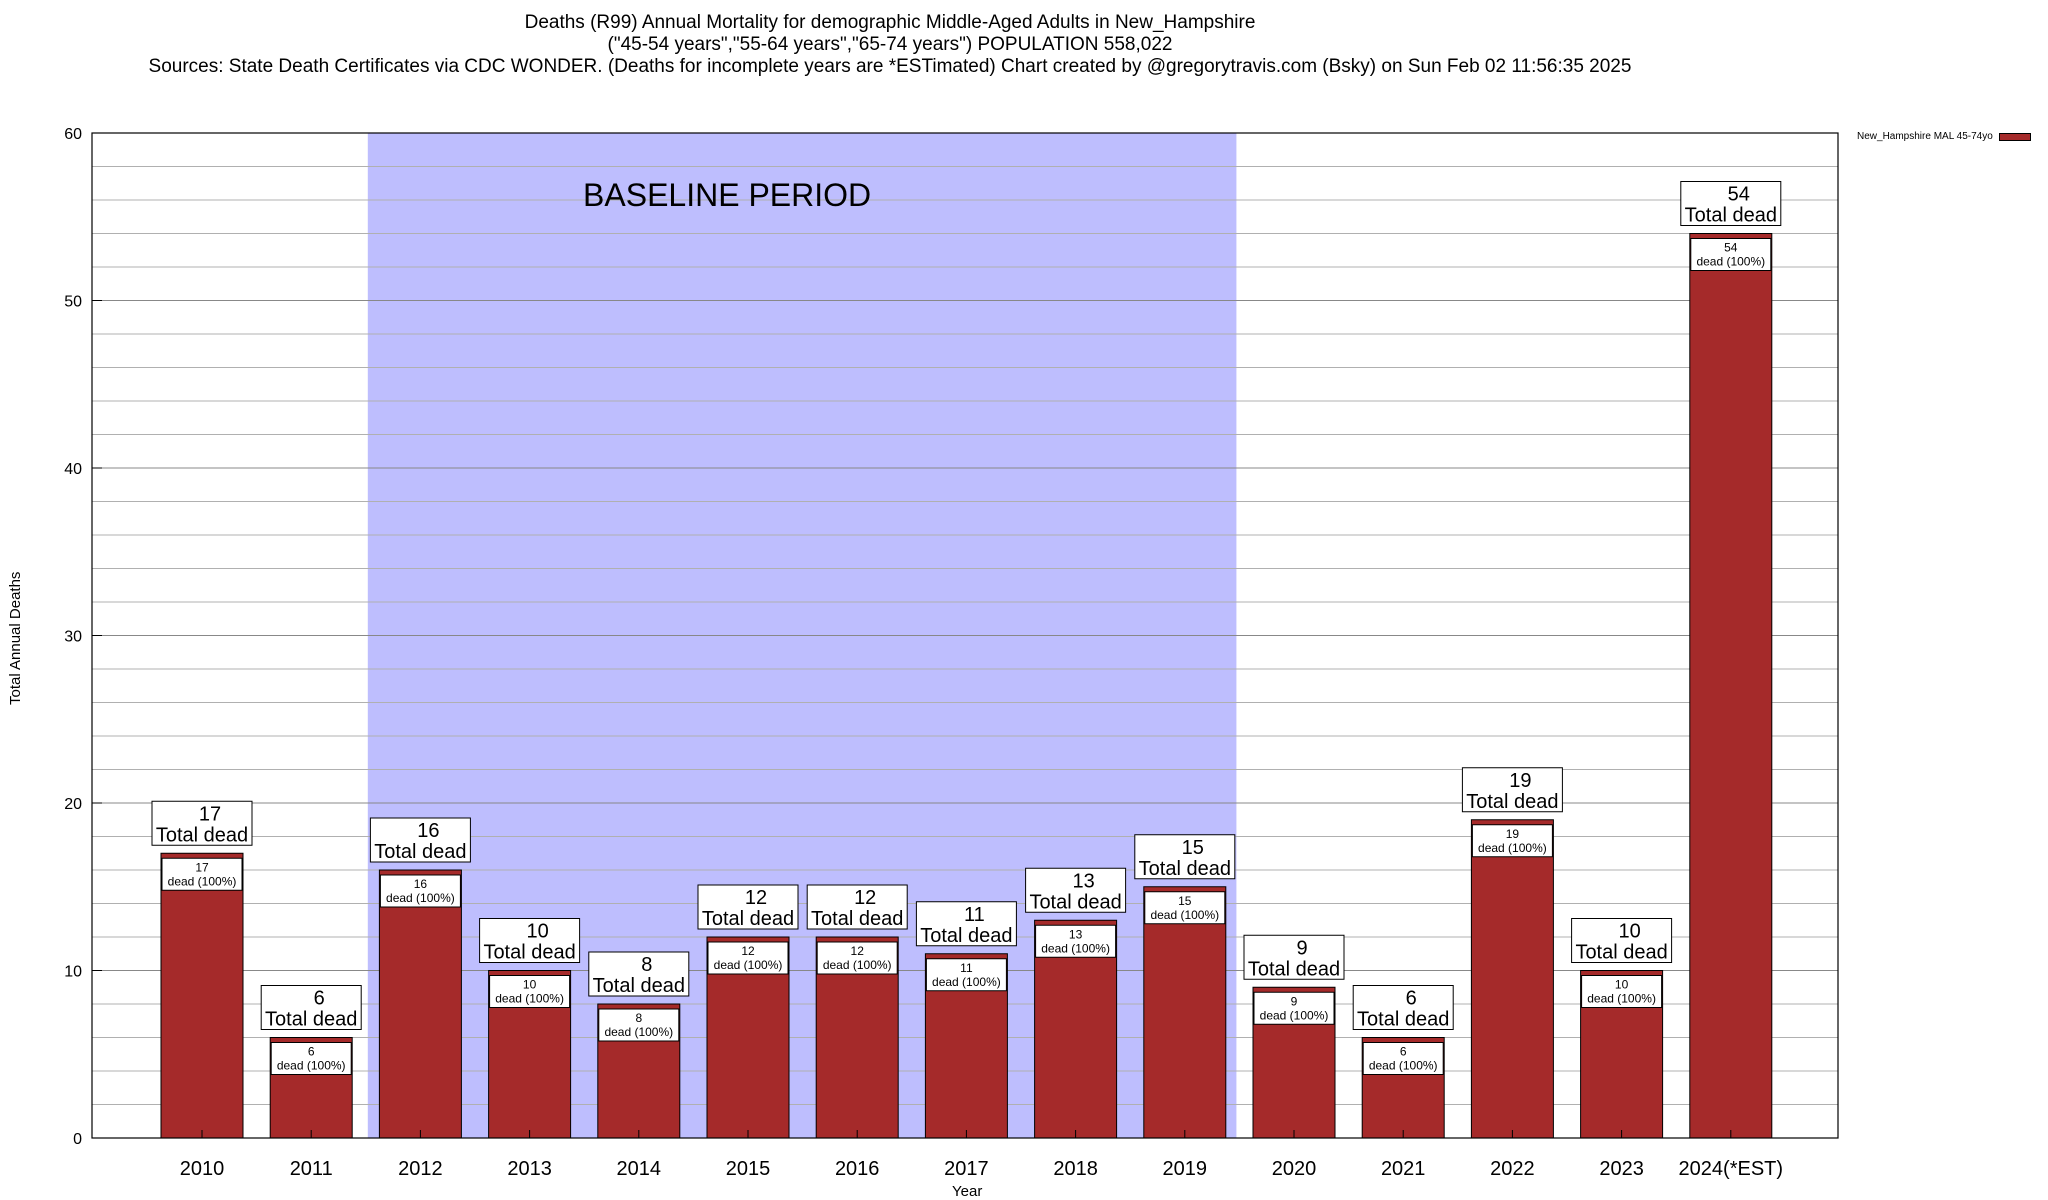 The image size is (2048, 1200). What do you see at coordinates (1520, 781) in the screenshot?
I see `total-value-label: 19` at bounding box center [1520, 781].